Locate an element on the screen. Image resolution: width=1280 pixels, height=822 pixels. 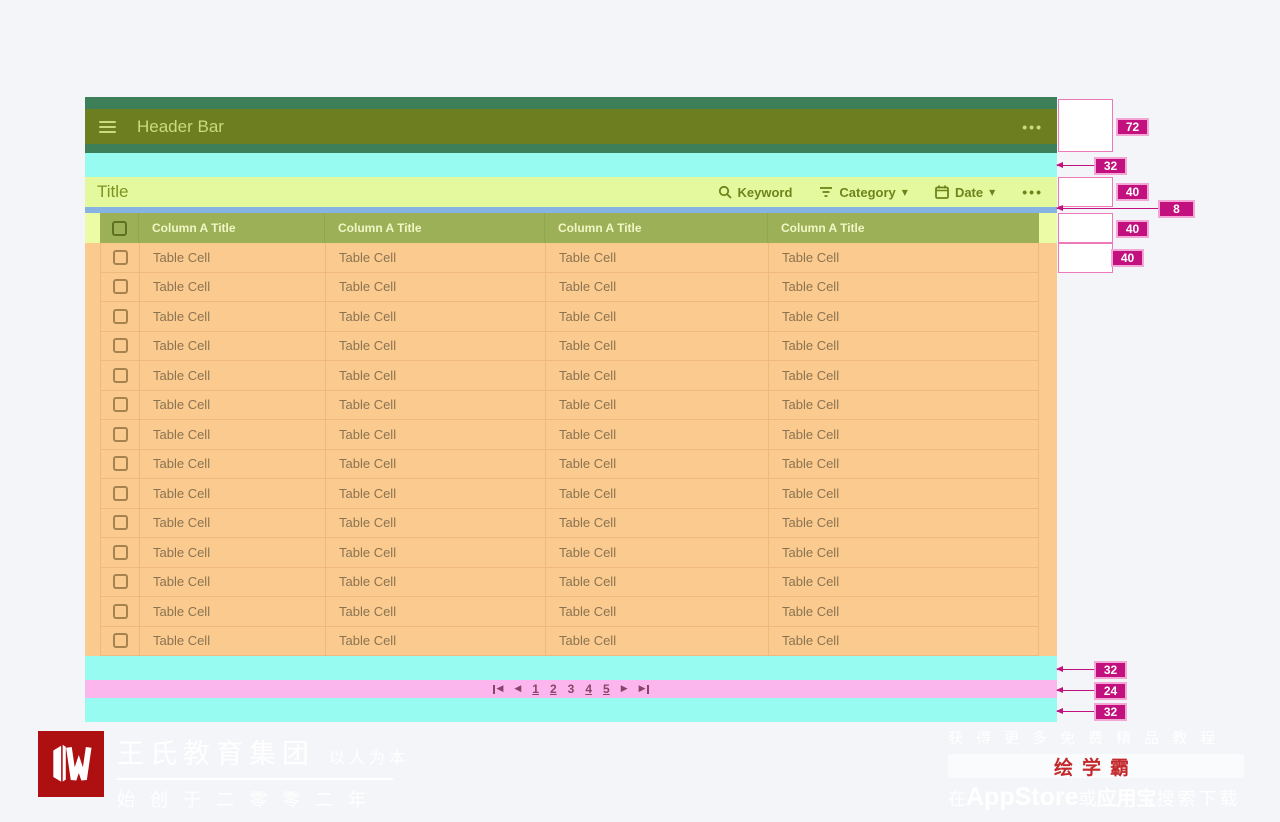
filter-icon is located at coordinates (826, 192).